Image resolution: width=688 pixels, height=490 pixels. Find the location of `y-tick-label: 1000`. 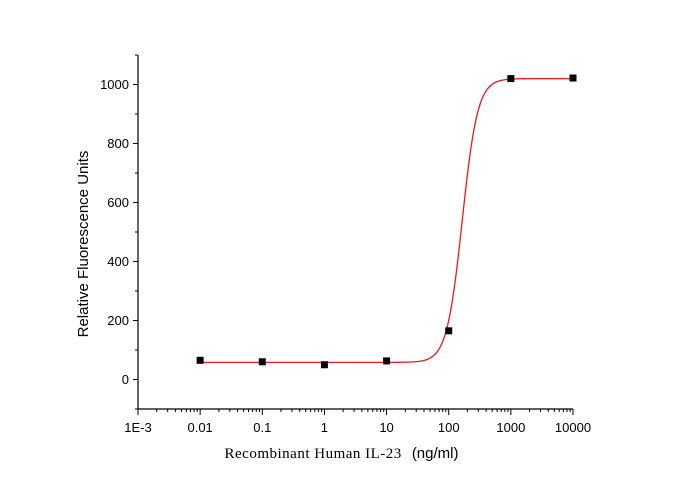

y-tick-label: 1000 is located at coordinates (114, 84).